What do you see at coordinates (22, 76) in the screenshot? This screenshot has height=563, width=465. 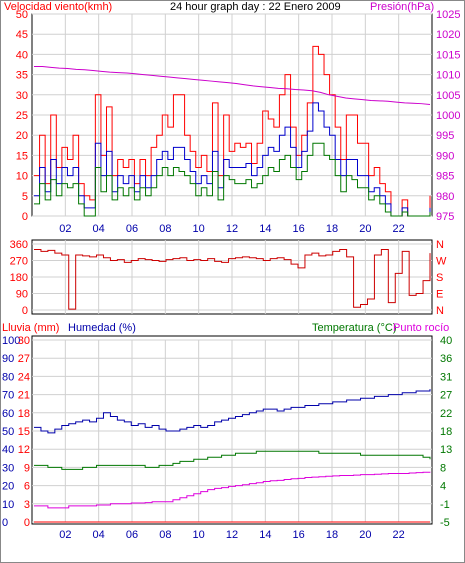 I see `y-tick-label: 35` at bounding box center [22, 76].